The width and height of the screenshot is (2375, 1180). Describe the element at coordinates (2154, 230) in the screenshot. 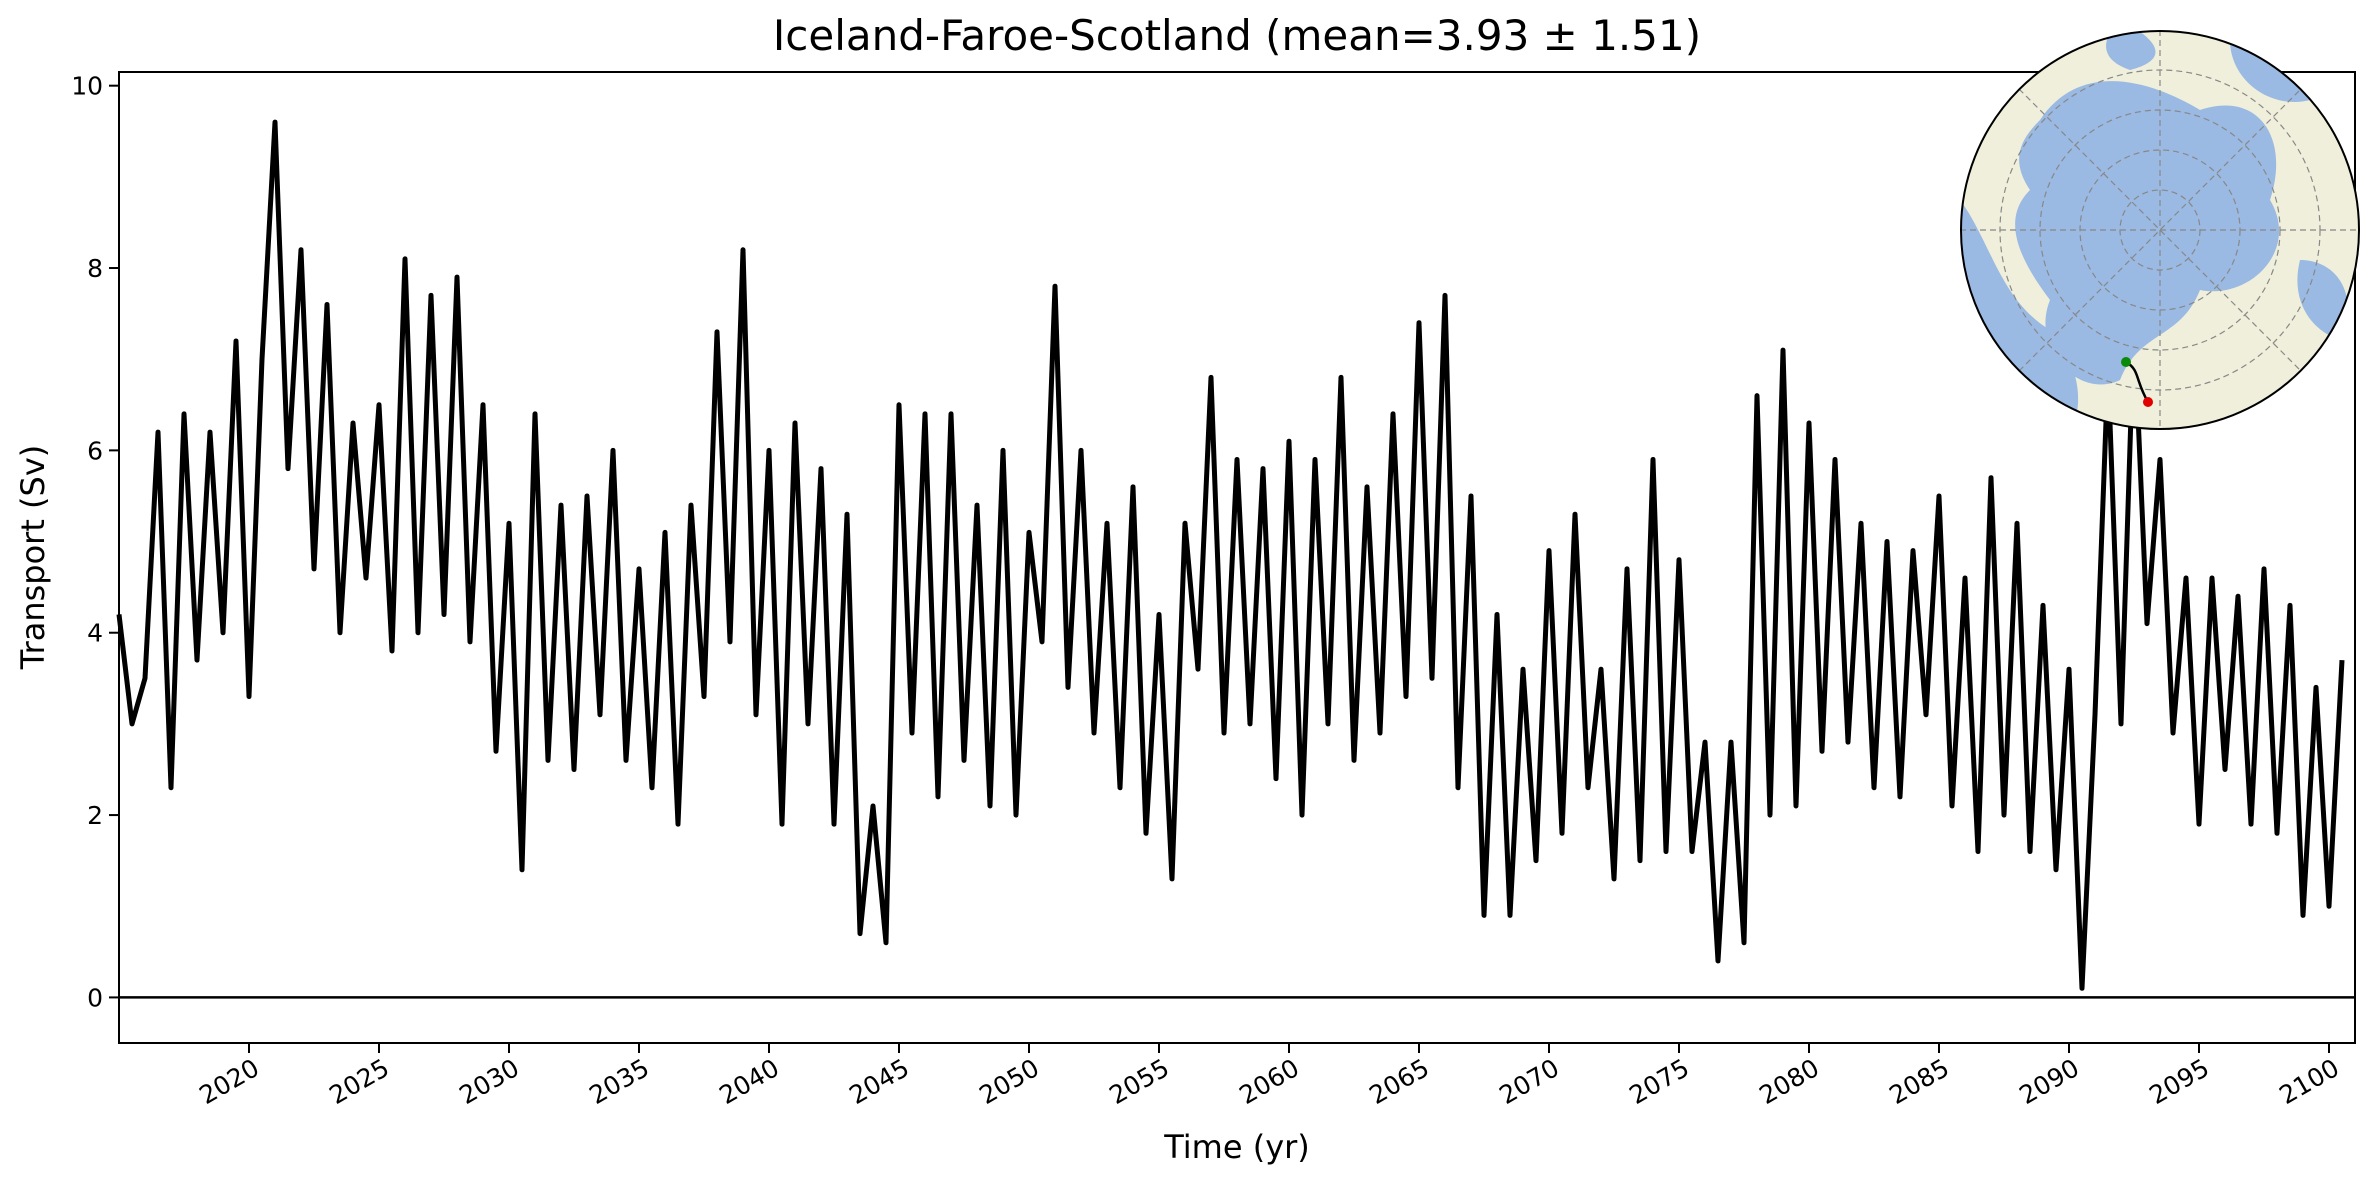

I see `map-ocean` at that location.